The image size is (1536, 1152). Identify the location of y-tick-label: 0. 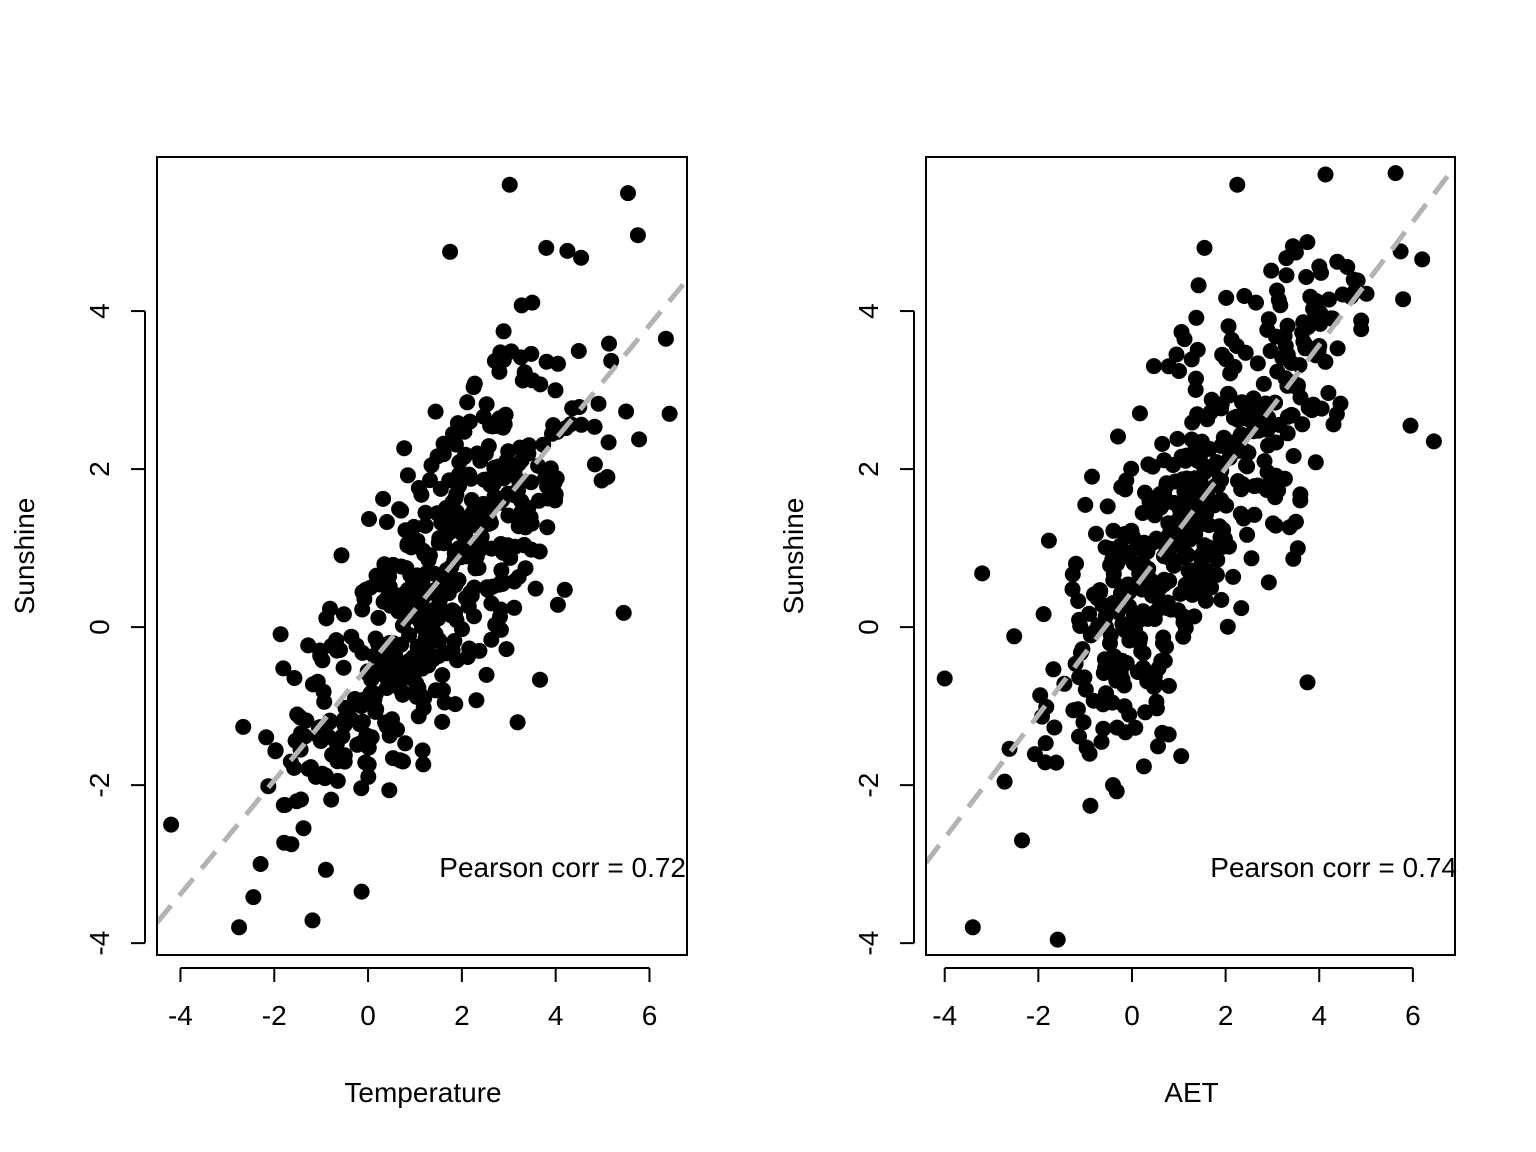
(99, 627).